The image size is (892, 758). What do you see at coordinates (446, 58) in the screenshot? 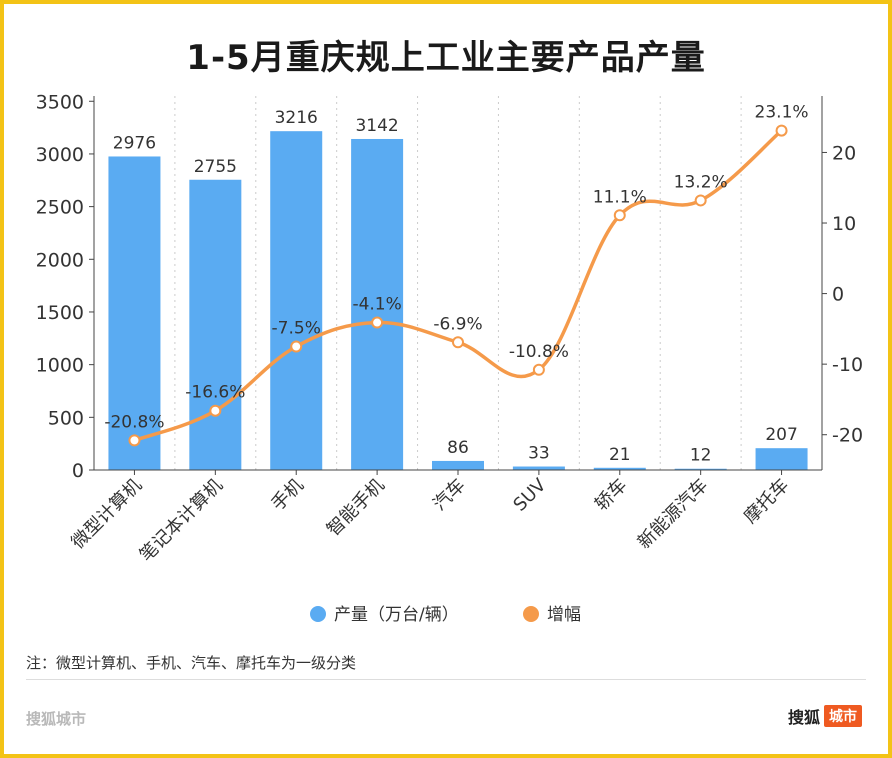
I see `chart-title: 1-5月重庆规上工业主要产品产量` at bounding box center [446, 58].